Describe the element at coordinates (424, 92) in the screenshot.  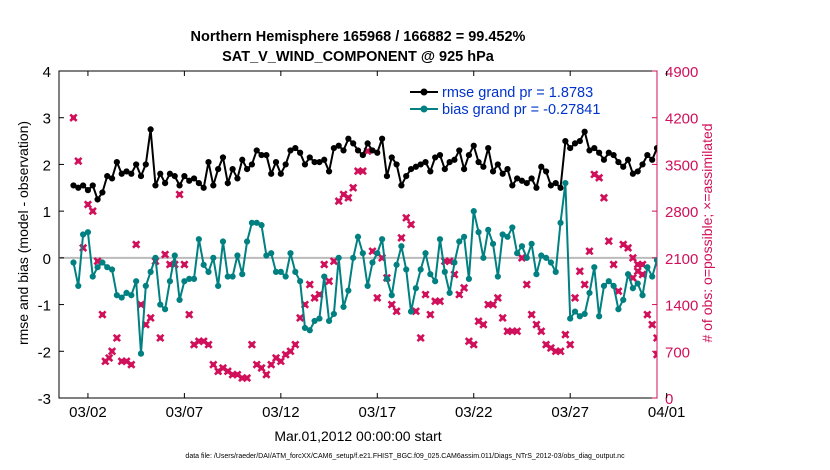
I see `legend-marker-rmse` at that location.